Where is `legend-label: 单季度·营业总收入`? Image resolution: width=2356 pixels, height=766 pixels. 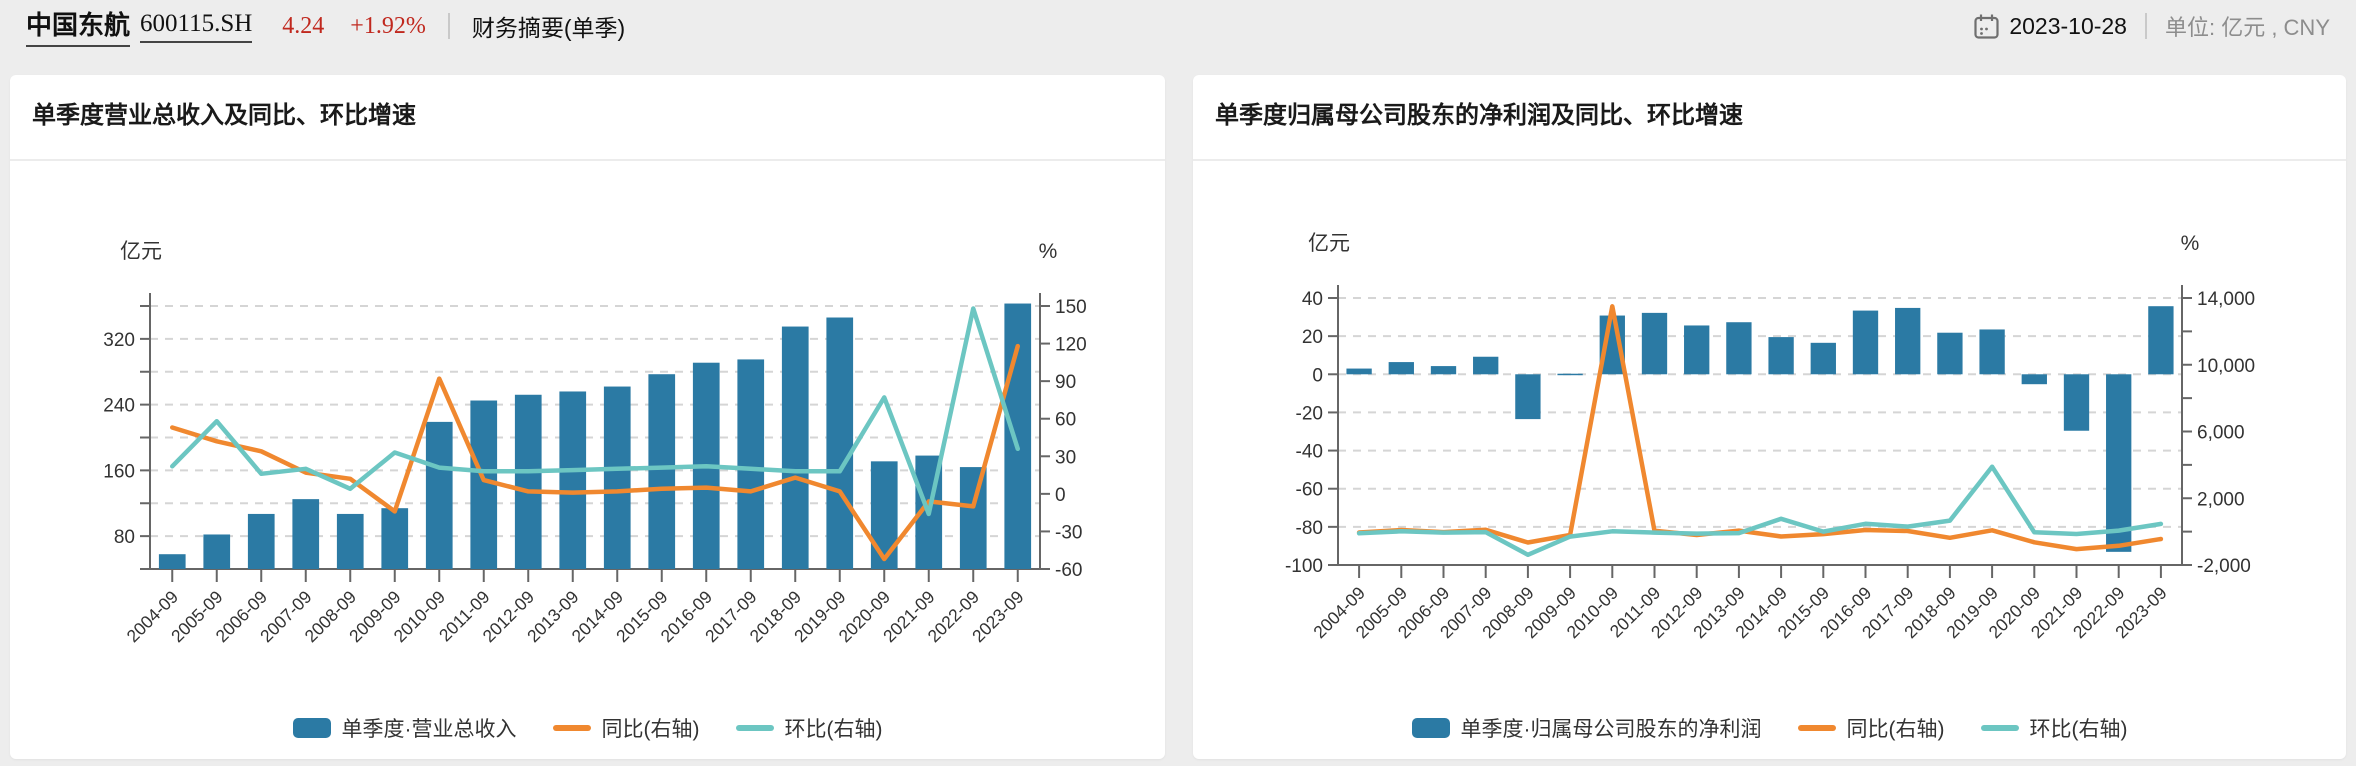
legend-label: 单季度·营业总收入 is located at coordinates (429, 729).